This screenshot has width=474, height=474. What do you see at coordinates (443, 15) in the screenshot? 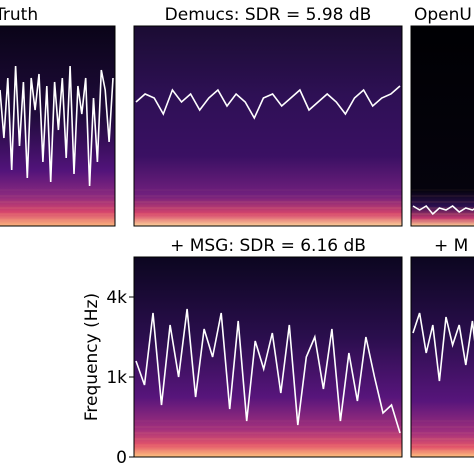
I see `title-openu: OpenU` at bounding box center [443, 15].